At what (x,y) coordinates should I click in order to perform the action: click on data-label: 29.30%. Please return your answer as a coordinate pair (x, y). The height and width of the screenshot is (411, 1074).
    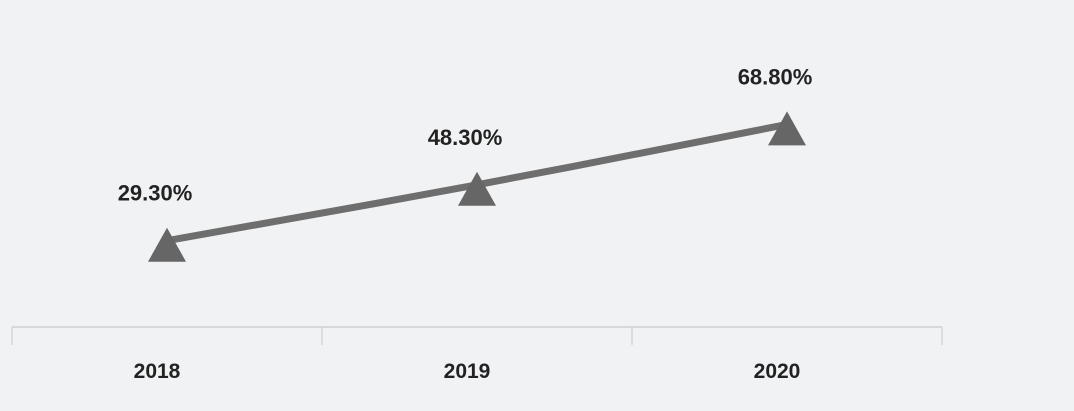
    Looking at the image, I should click on (155, 193).